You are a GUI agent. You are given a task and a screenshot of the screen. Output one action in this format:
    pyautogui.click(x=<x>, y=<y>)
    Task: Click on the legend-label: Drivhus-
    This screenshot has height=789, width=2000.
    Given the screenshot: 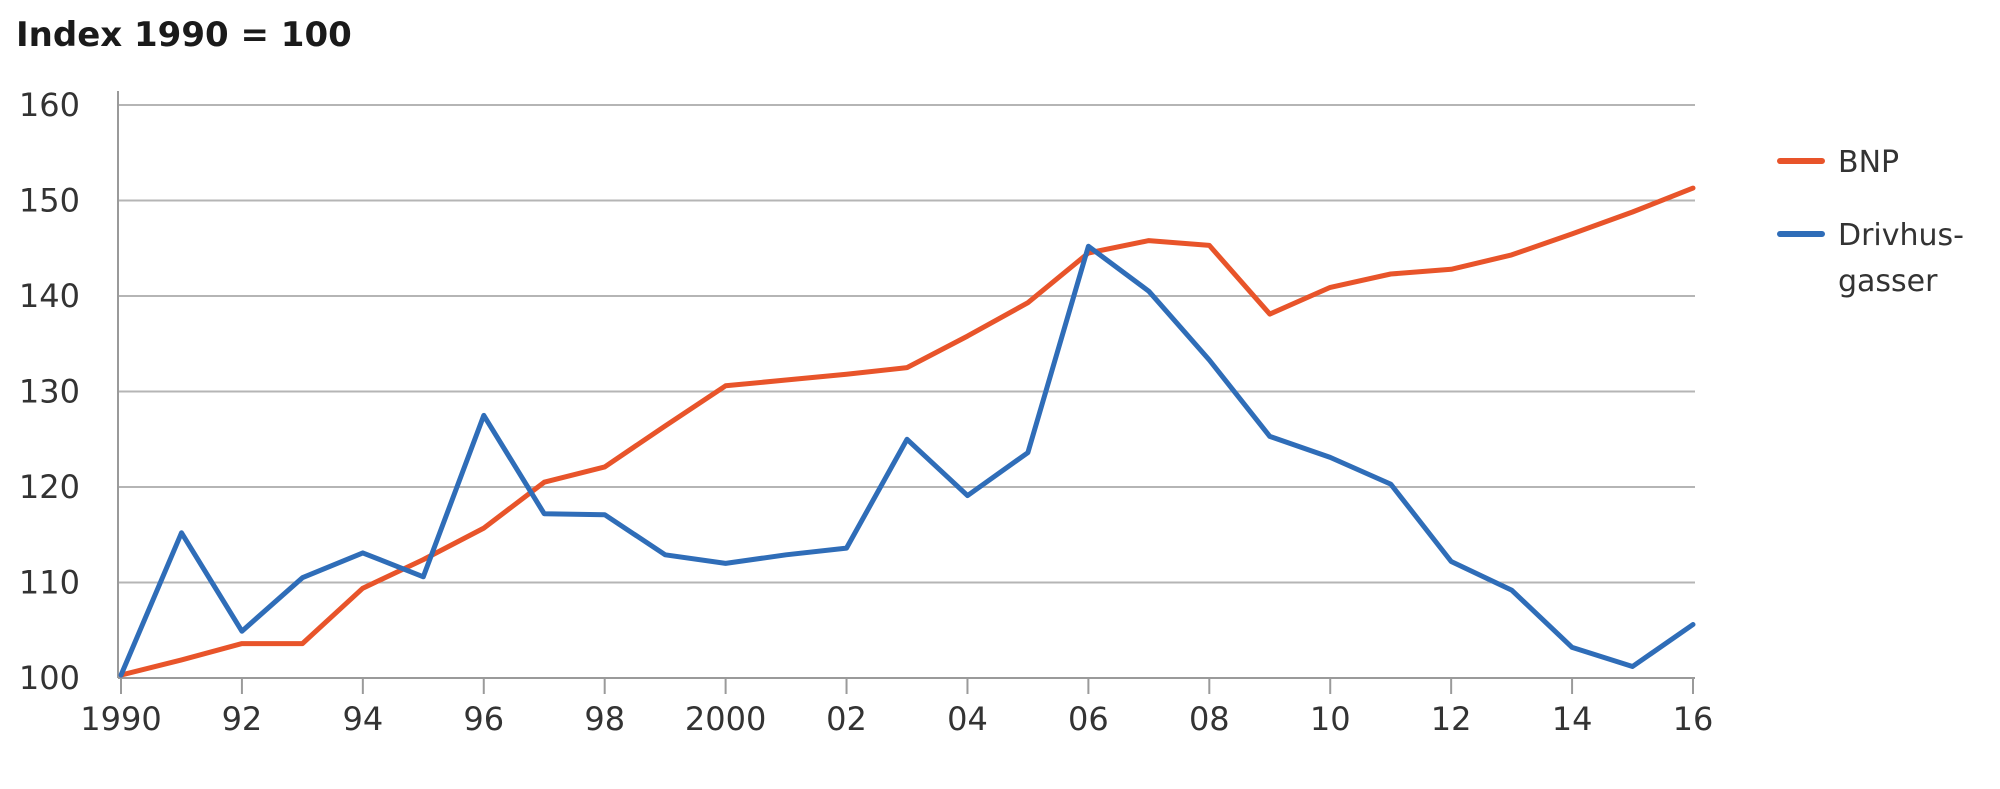 What is the action you would take?
    pyautogui.click(x=1901, y=235)
    